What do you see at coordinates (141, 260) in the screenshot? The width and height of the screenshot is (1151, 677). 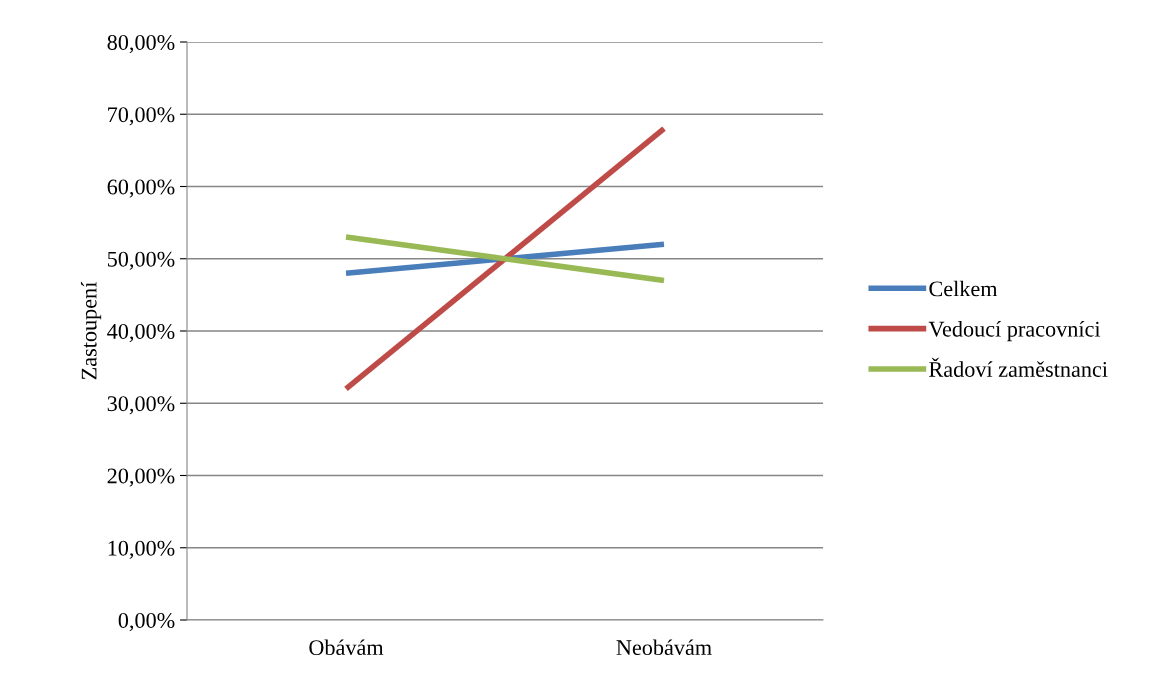 I see `y-tick-label: 50,00%` at bounding box center [141, 260].